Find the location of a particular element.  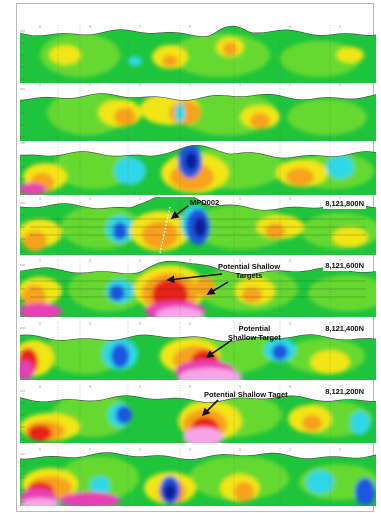

callout-line: Shallow Target is located at coordinates (254, 337).